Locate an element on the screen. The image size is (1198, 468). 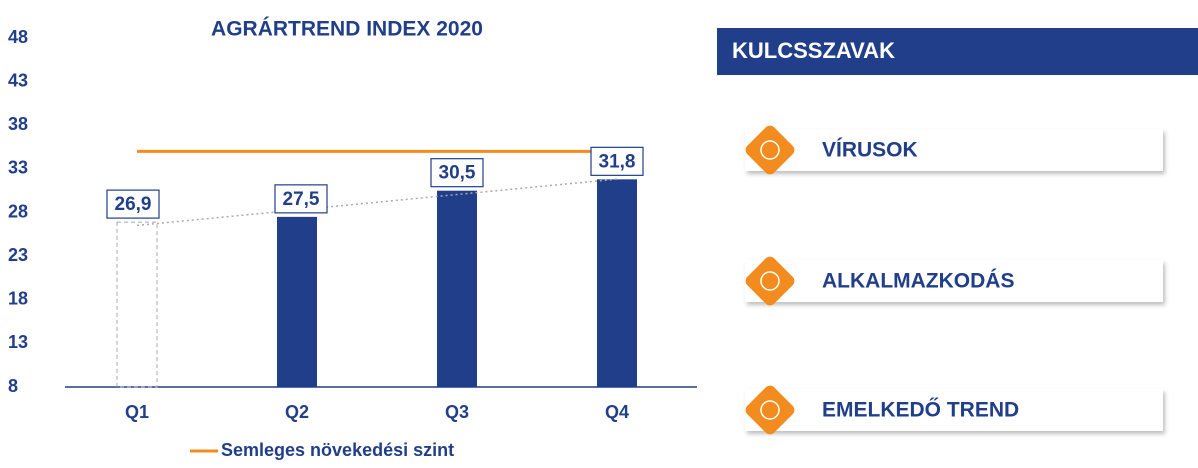
keywords-header is located at coordinates (957, 51).